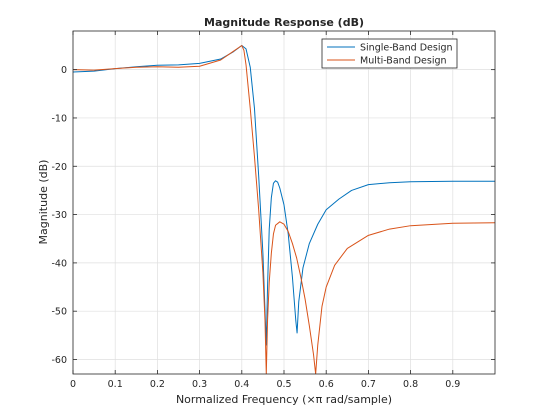  Describe the element at coordinates (410, 384) in the screenshot. I see `x-tick-label: 0.8` at that location.